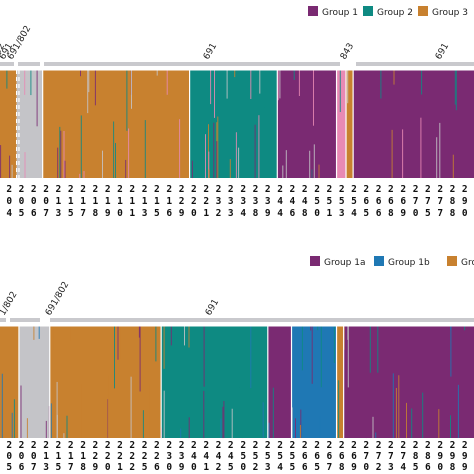 This screenshot has width=474, height=474. What do you see at coordinates (395, 13) in the screenshot?
I see `legend-label-1: Group 2` at bounding box center [395, 13].